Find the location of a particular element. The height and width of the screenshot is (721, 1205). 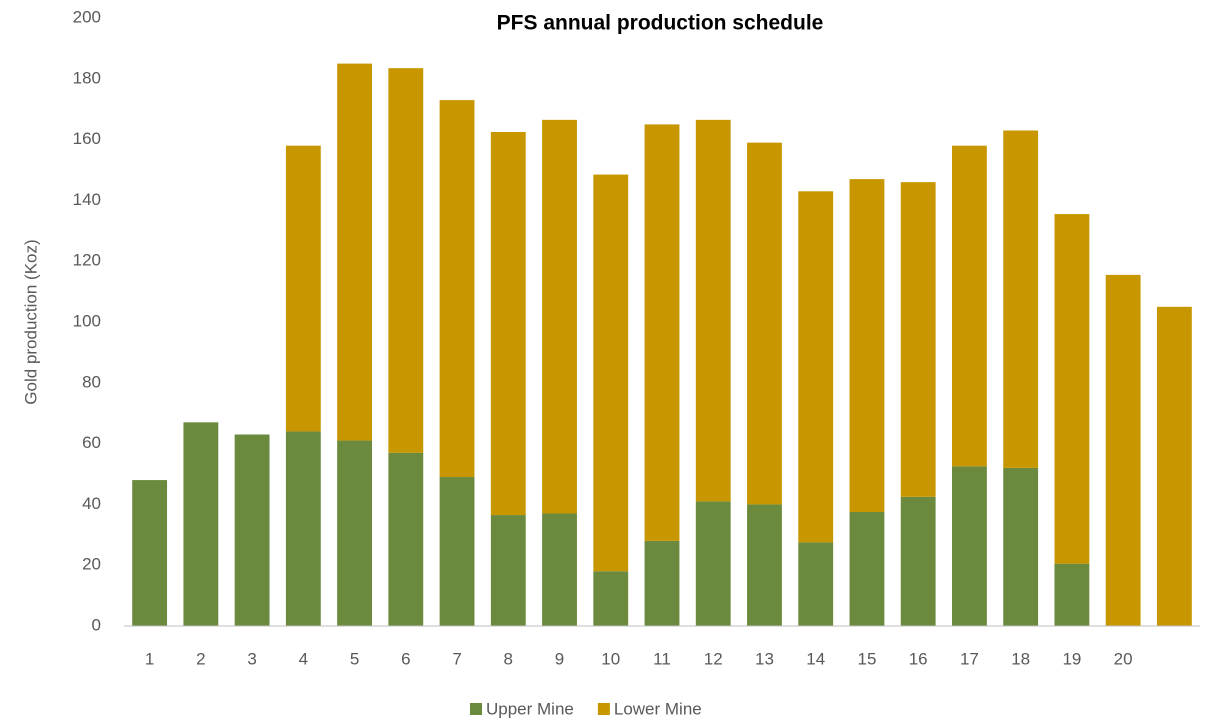

x-tick-label: 18 is located at coordinates (1020, 658).